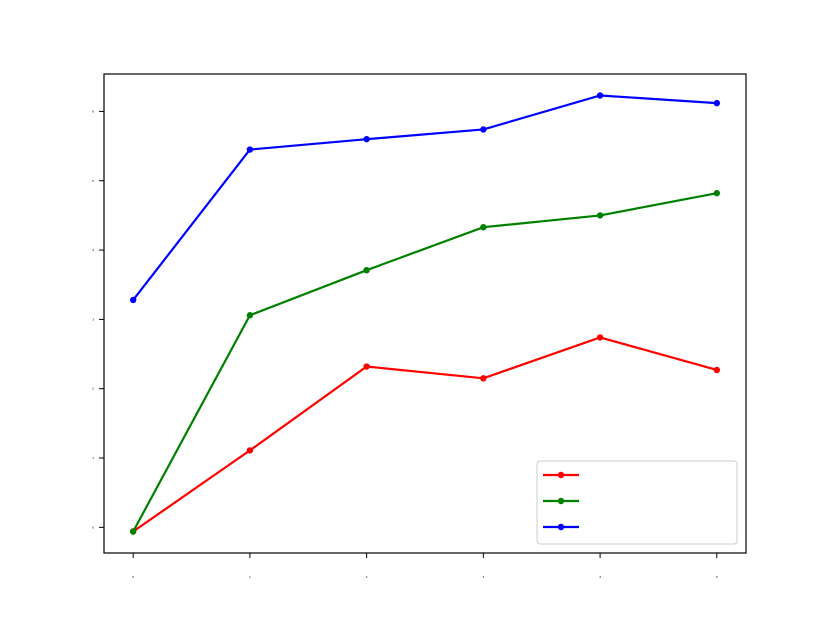 This screenshot has width=830, height=623. Describe the element at coordinates (93, 181) in the screenshot. I see `y-tick-label: 5` at that location.